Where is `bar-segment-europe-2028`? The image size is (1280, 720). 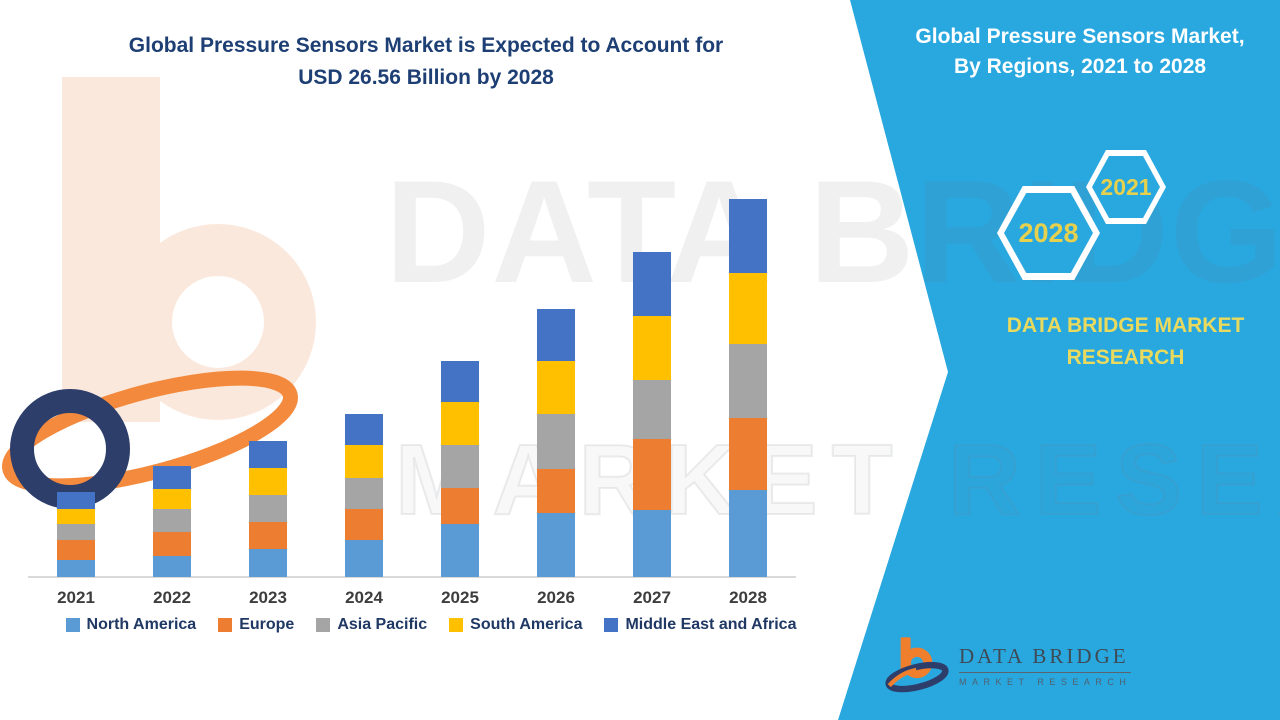 bar-segment-europe-2028 is located at coordinates (748, 454).